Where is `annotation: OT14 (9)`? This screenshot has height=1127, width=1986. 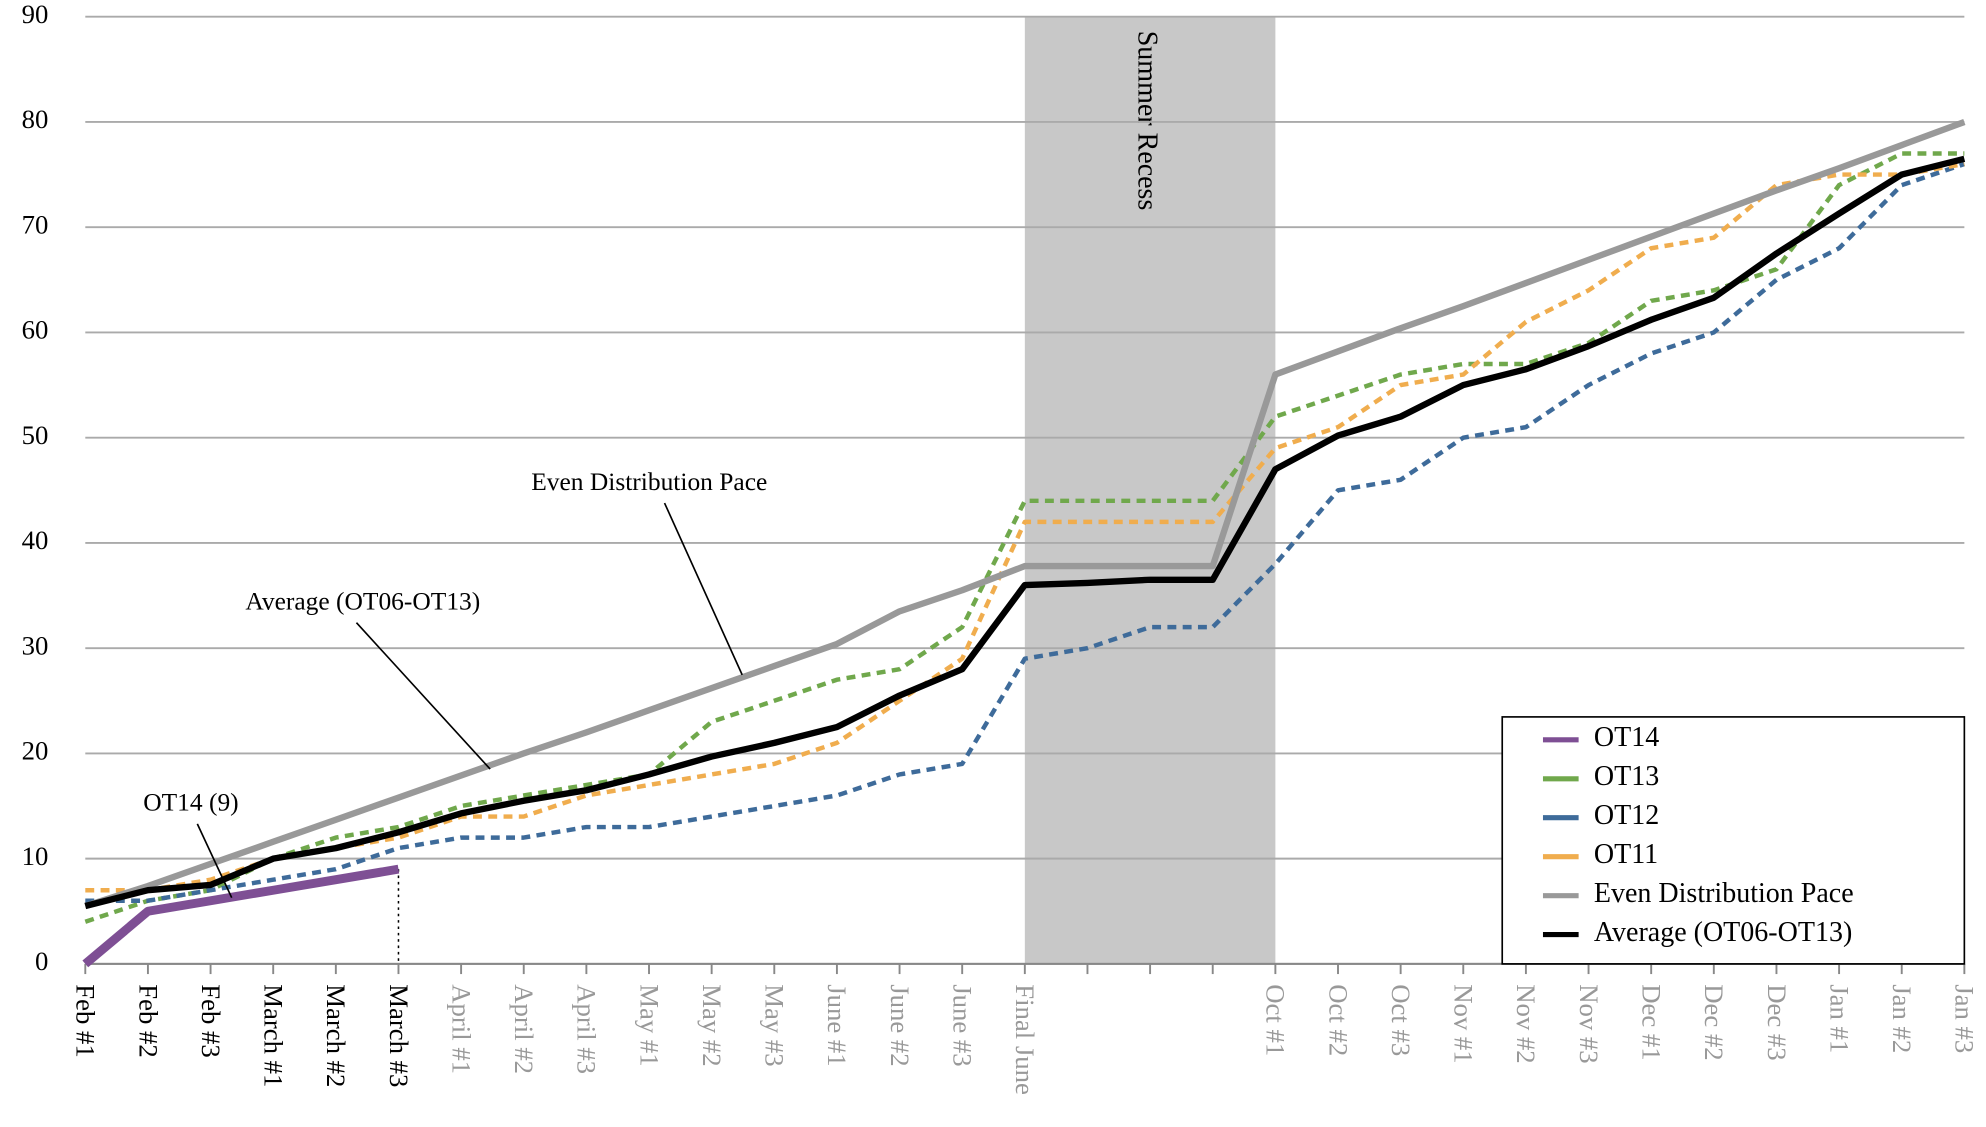 annotation: OT14 (9) is located at coordinates (190, 802).